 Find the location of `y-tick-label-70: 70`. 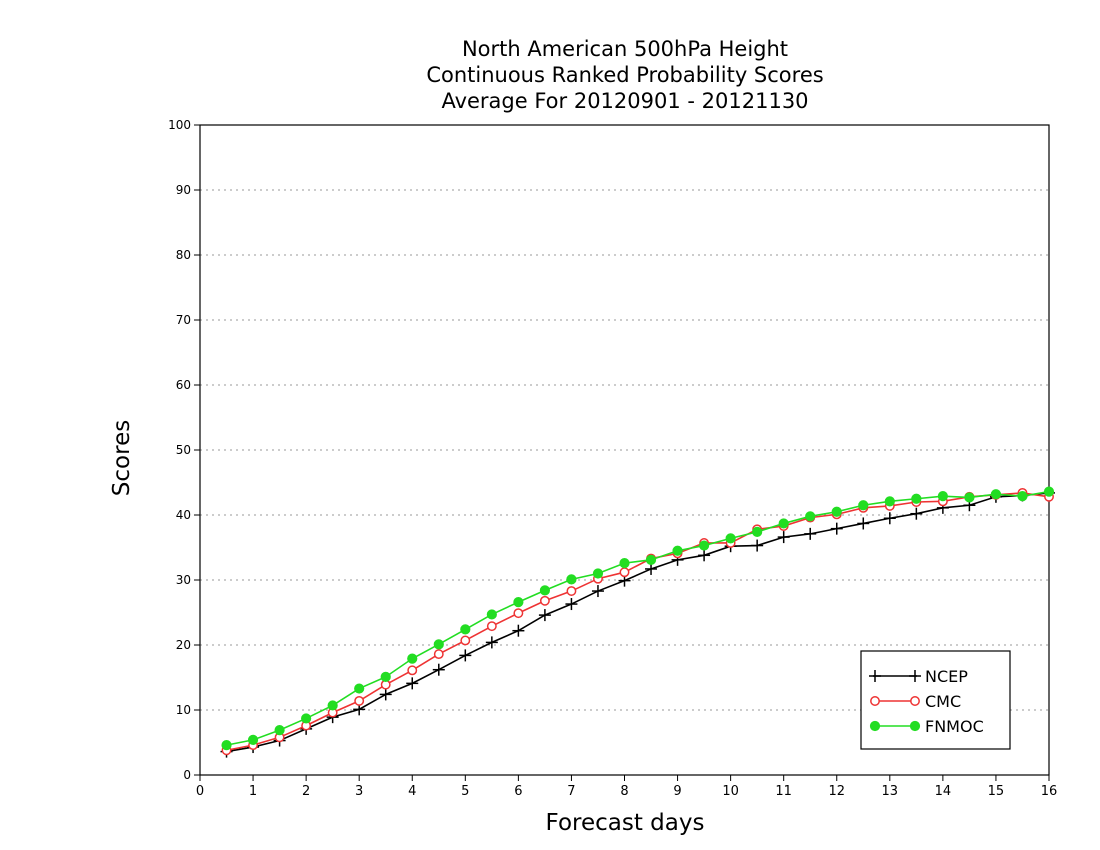

y-tick-label-70: 70 is located at coordinates (183, 320).